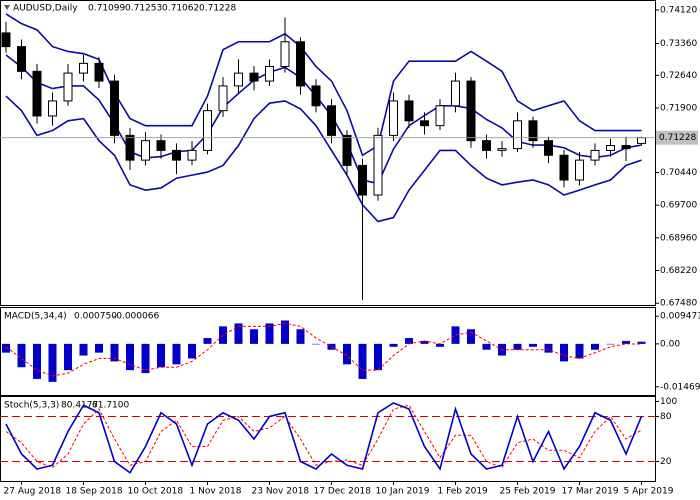 Image resolution: width=700 pixels, height=500 pixels. I want to click on panel-title: MACD(5,34,4), so click(35, 317).